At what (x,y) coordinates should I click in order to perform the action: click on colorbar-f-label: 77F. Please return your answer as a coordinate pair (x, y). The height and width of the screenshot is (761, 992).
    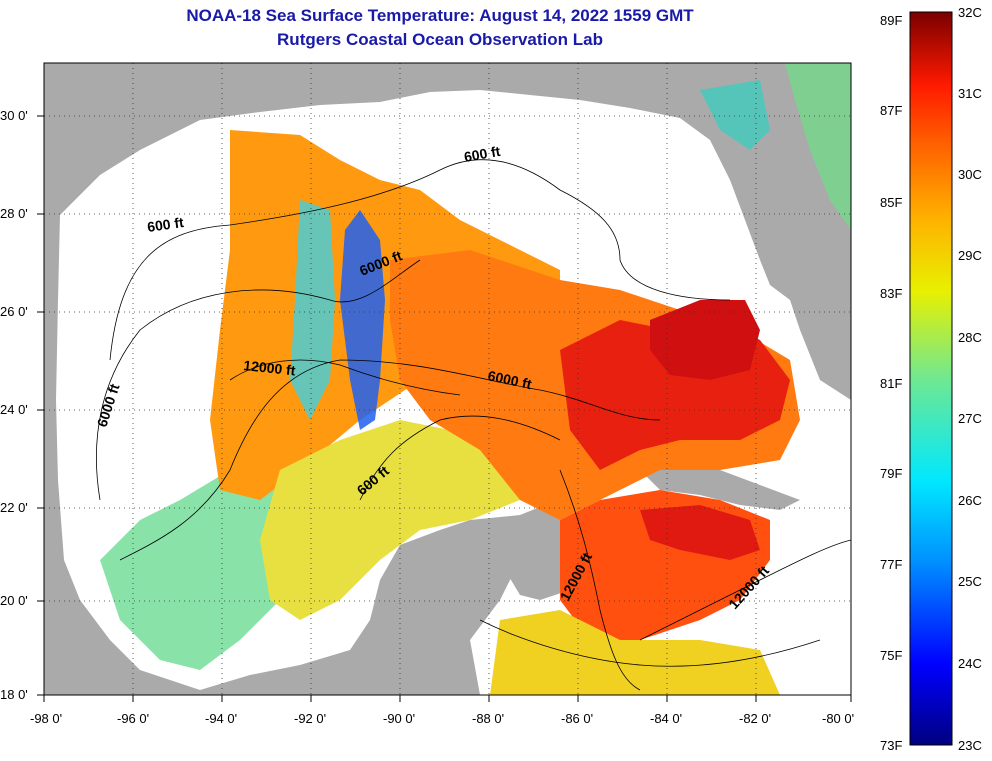
    Looking at the image, I should click on (891, 564).